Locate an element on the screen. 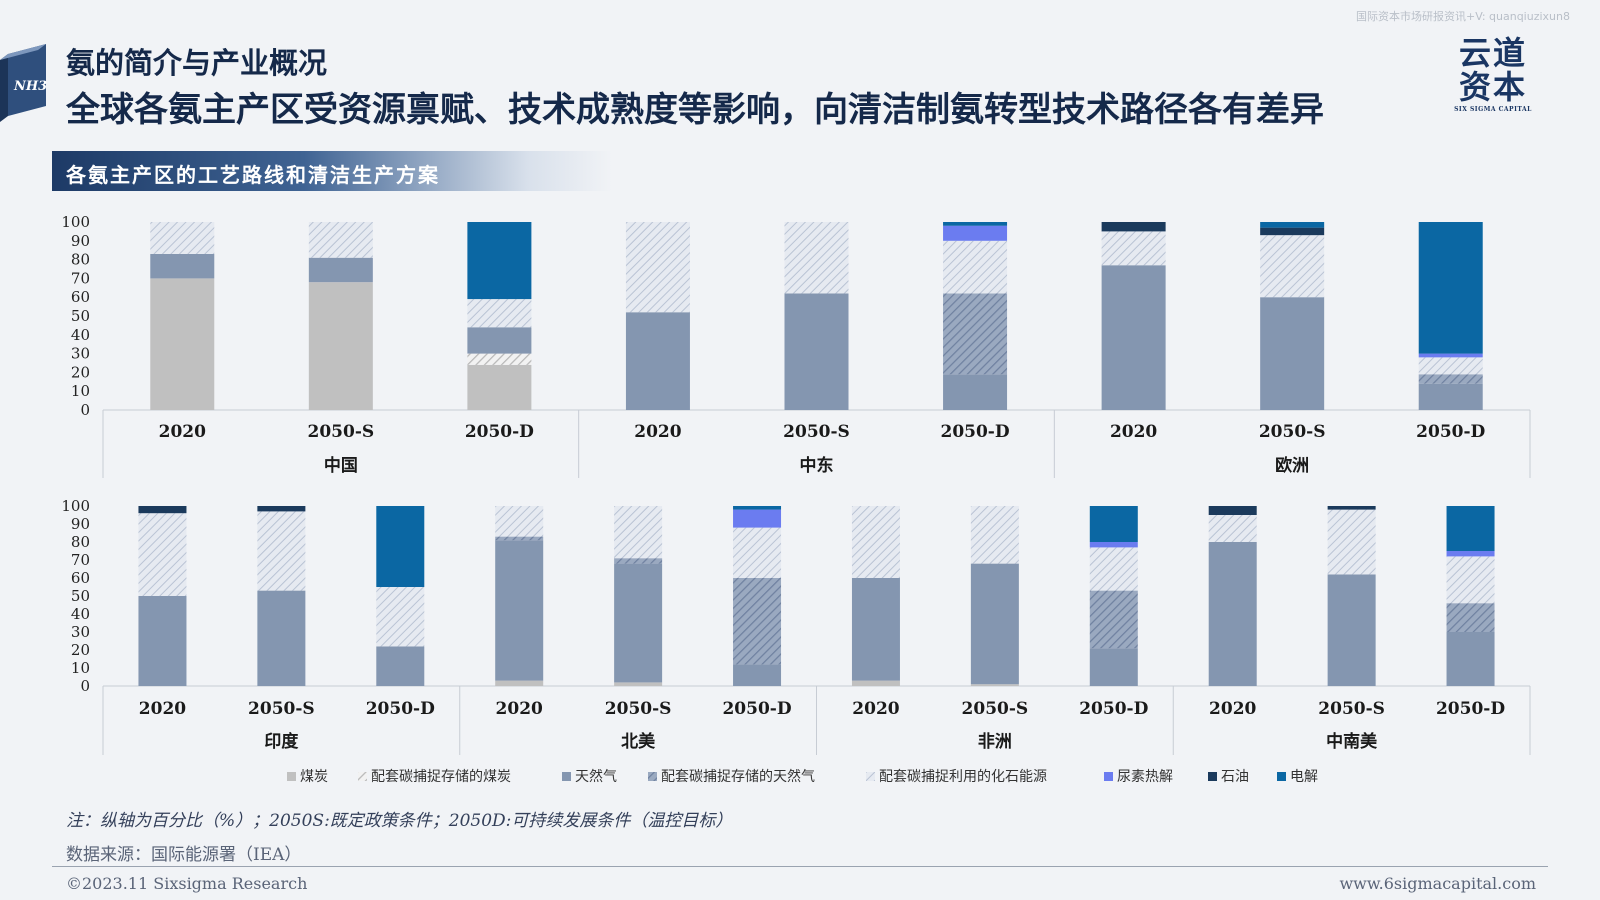  legend-label: 电解 is located at coordinates (1304, 777).